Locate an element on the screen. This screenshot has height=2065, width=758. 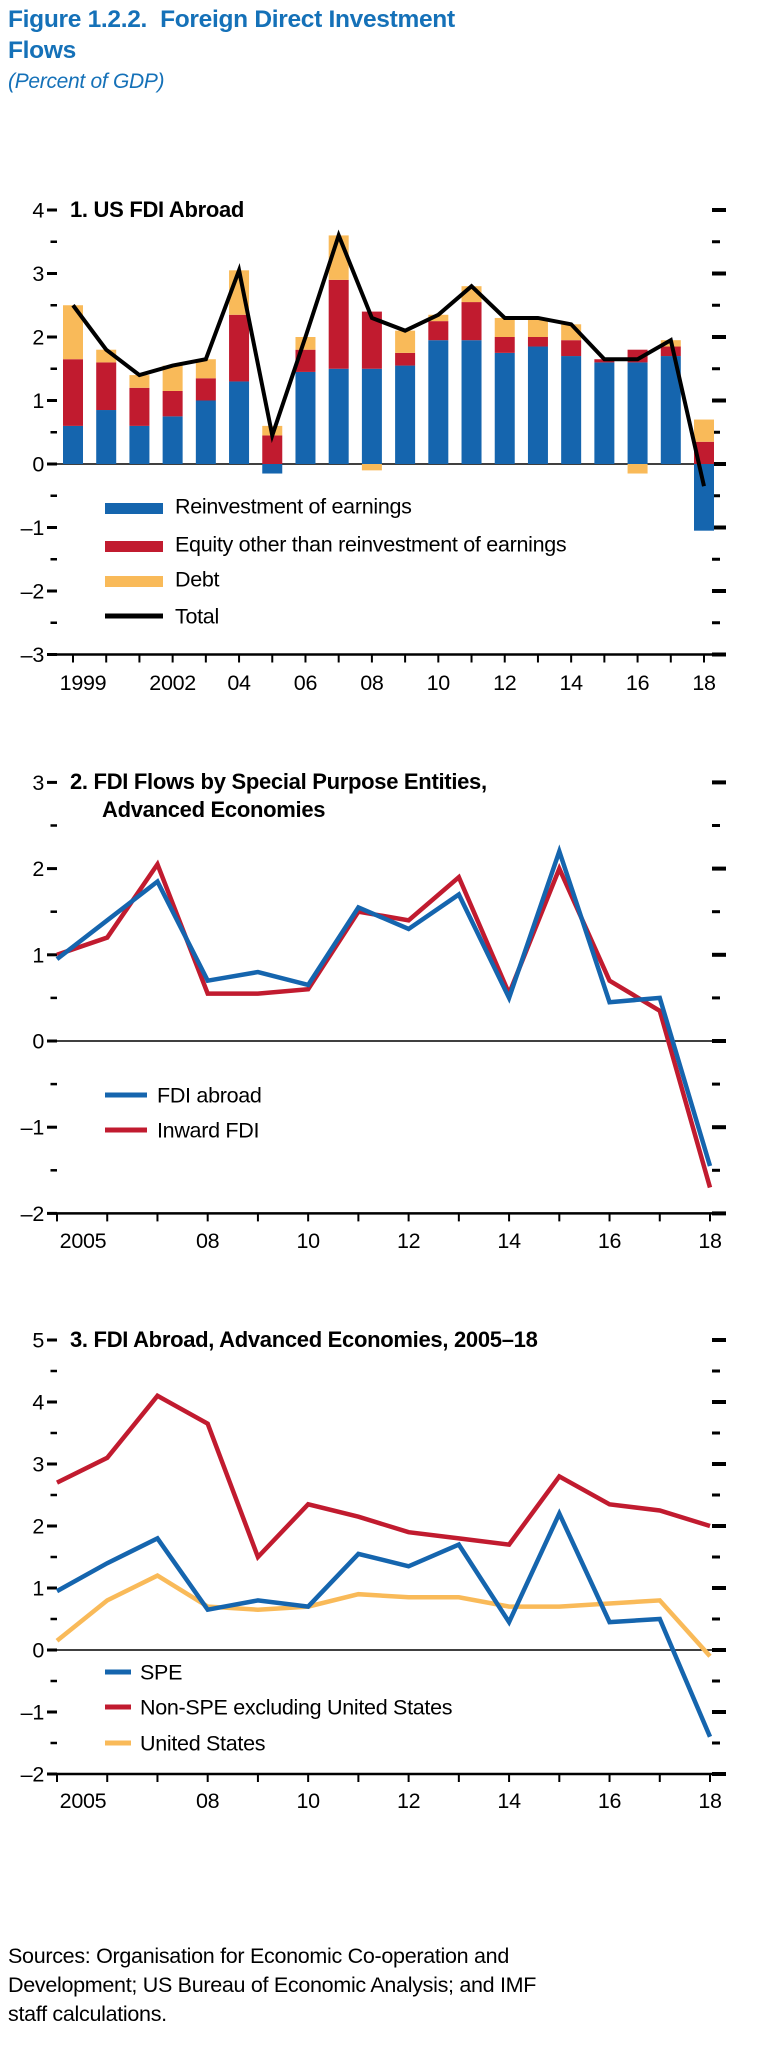
legend-label-total: Total is located at coordinates (197, 617).